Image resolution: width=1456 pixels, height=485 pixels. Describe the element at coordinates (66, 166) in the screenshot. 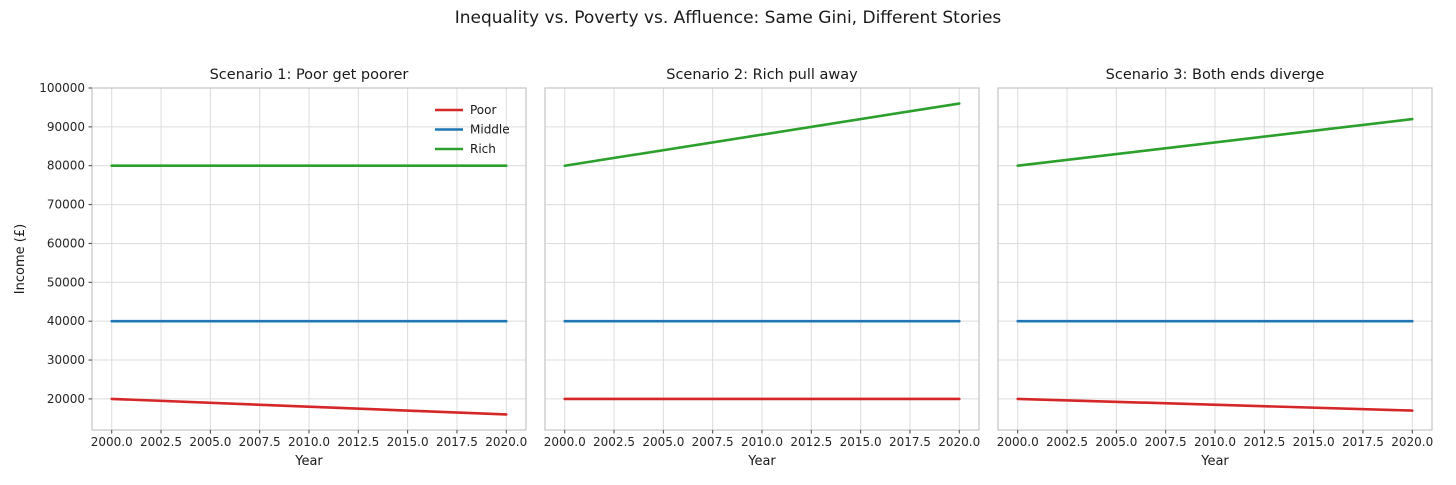

I see `y-tick-label: 80000` at that location.